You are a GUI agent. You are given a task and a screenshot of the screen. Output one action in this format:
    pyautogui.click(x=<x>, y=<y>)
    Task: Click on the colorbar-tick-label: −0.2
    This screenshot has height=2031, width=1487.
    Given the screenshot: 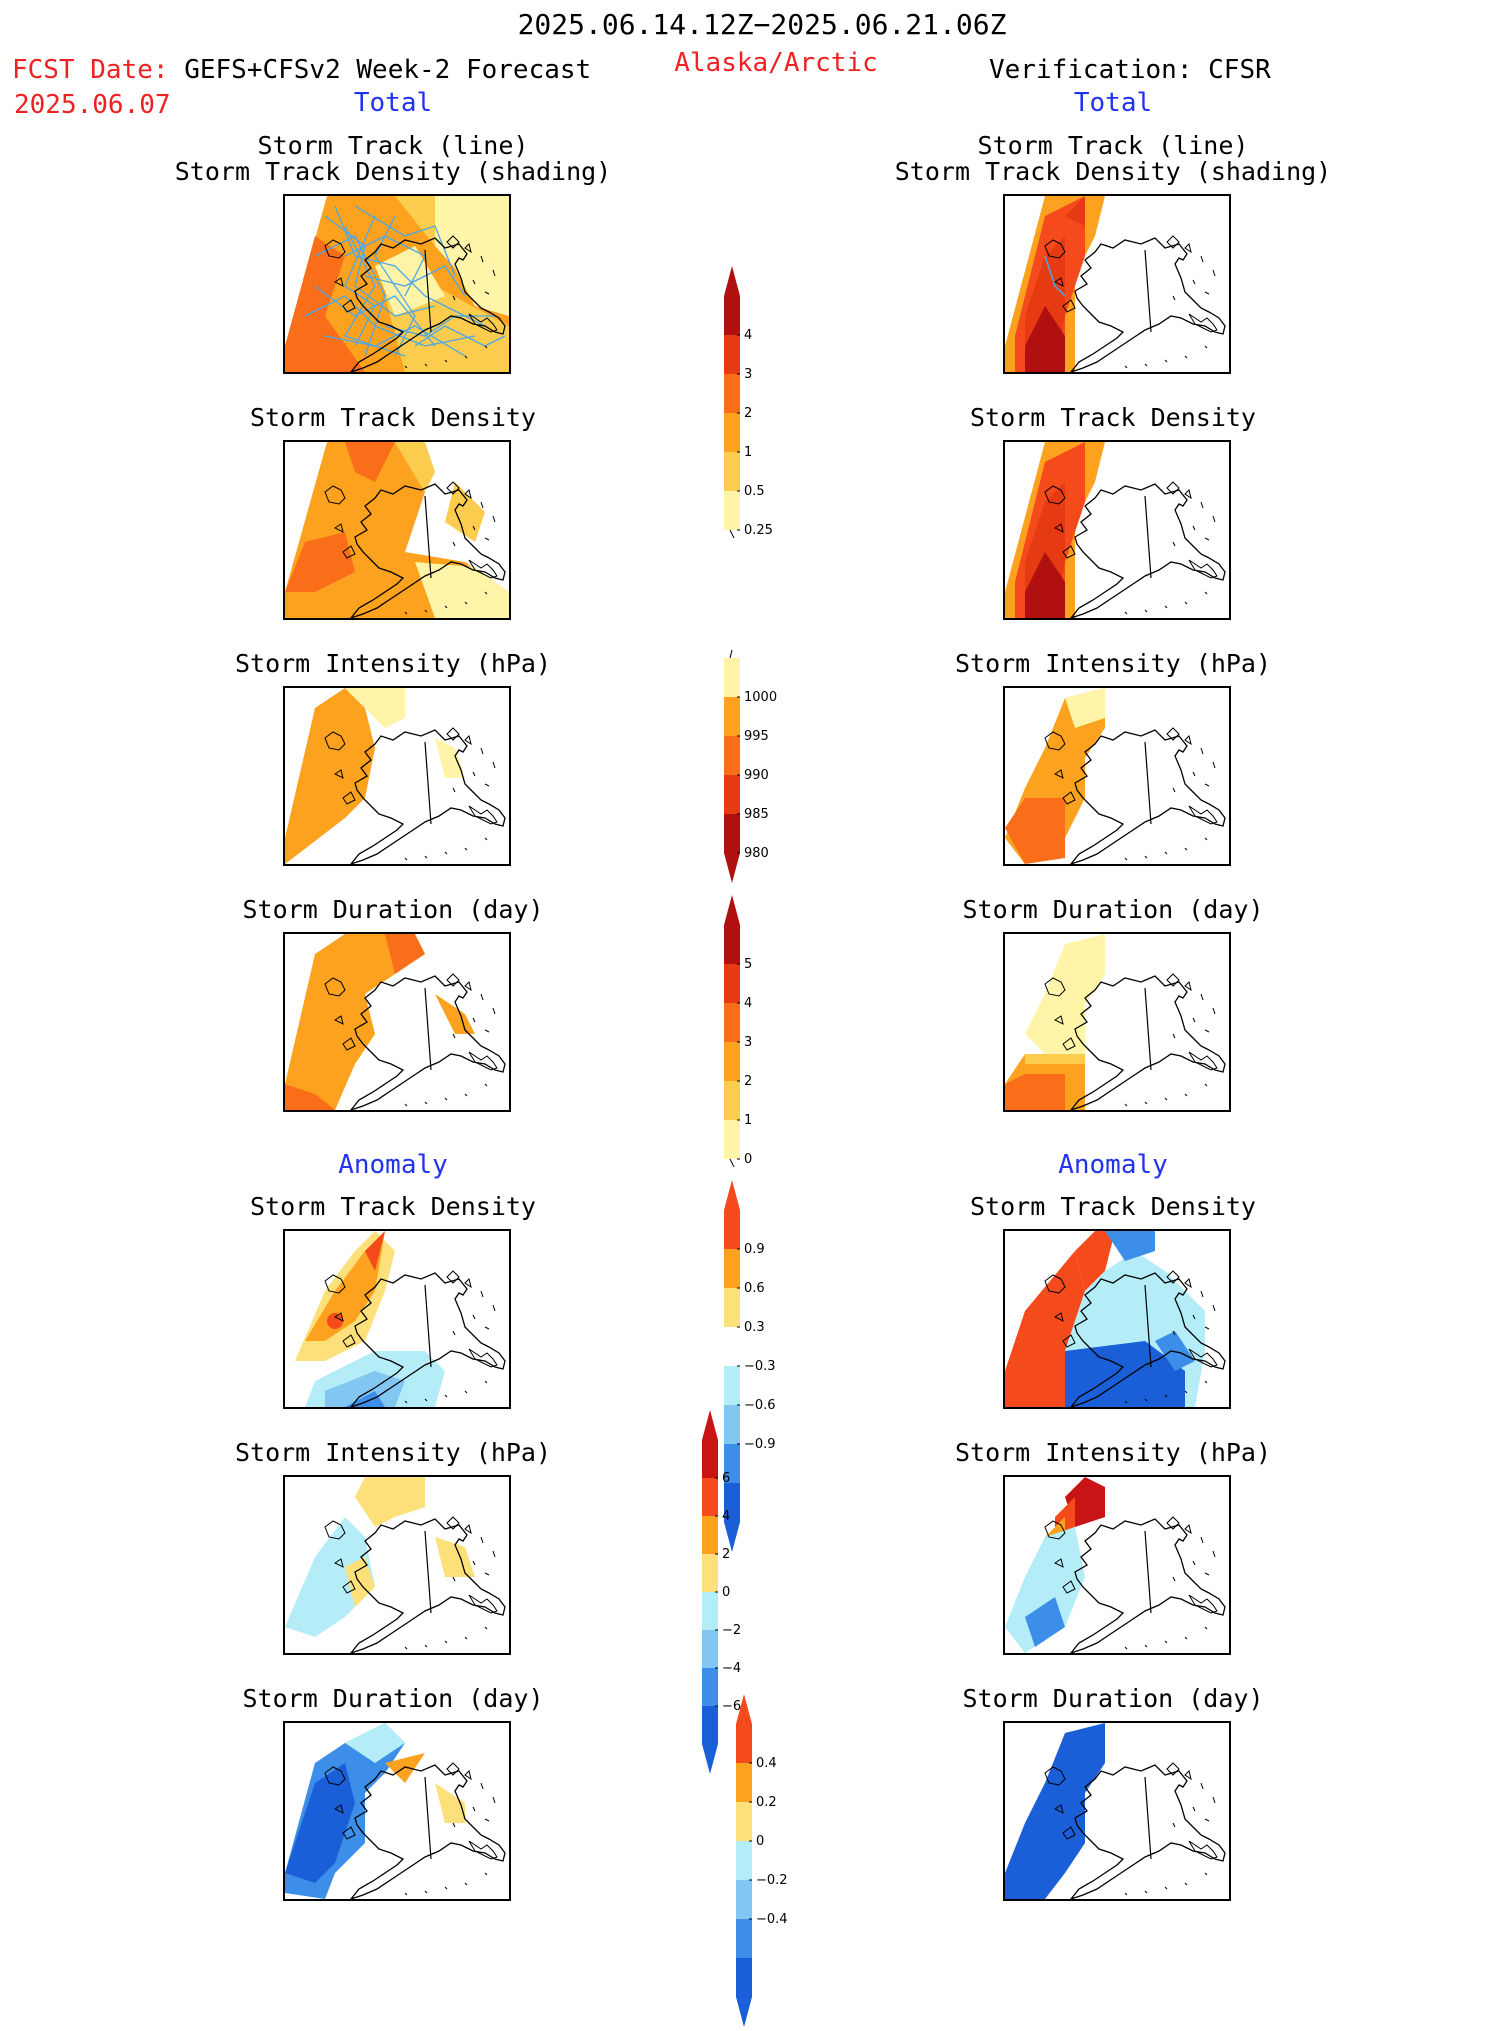 What is the action you would take?
    pyautogui.click(x=772, y=1880)
    